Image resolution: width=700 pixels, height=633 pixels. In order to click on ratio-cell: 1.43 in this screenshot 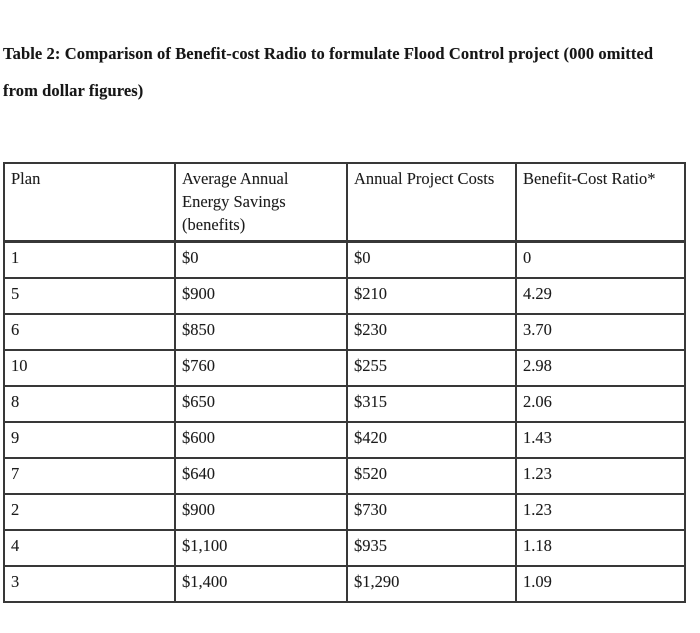, I will do `click(600, 439)`.